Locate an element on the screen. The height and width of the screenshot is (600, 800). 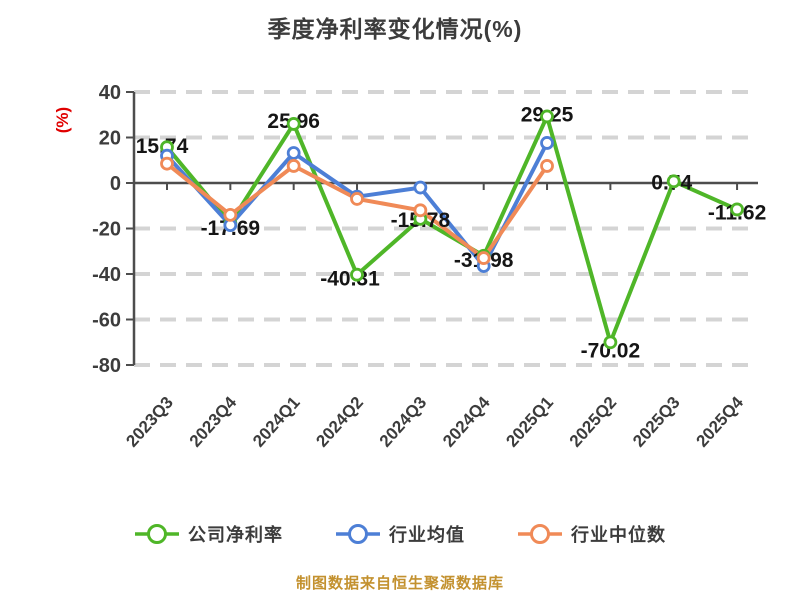
legend-item-1: 行业均值 is located at coordinates (400, 534).